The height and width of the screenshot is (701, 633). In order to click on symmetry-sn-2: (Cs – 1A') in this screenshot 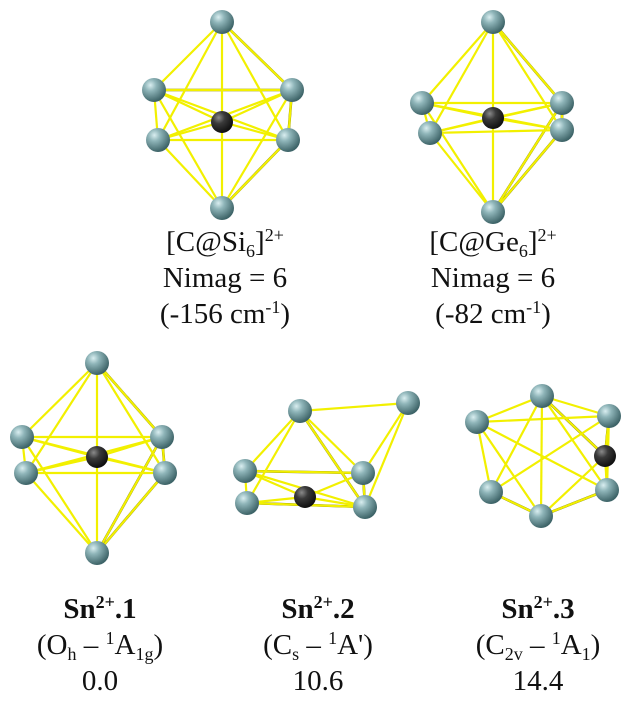, I will do `click(318, 646)`.